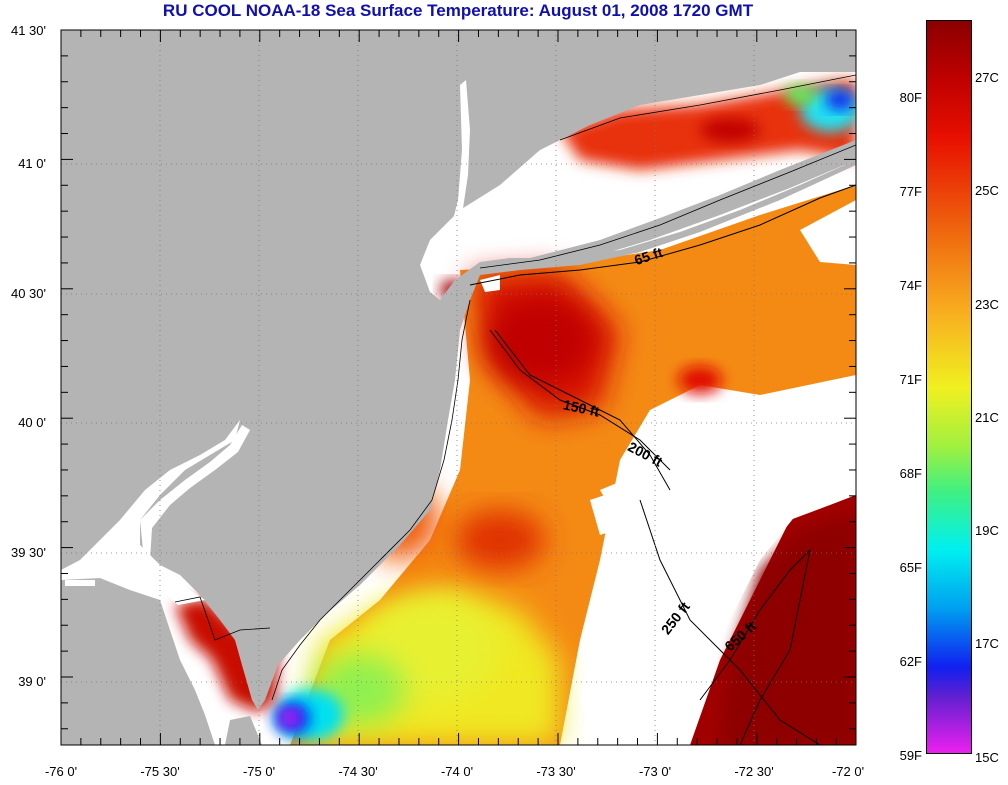  I want to click on colorbar-c-label: 27C, so click(987, 77).